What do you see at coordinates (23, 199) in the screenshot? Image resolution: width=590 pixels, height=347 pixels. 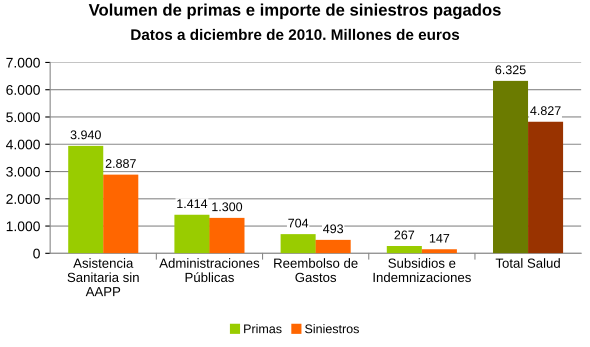 I see `y-tick-label: 2.000` at bounding box center [23, 199].